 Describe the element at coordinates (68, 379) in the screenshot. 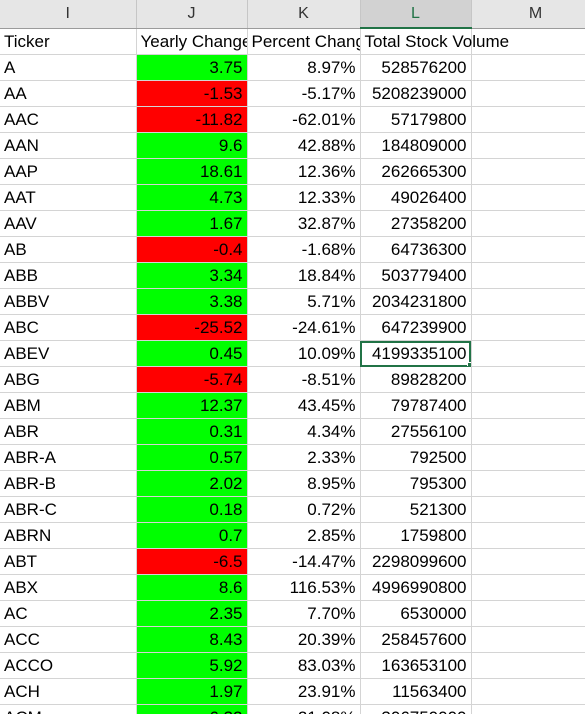

I see `ticker-cell: ABG` at that location.